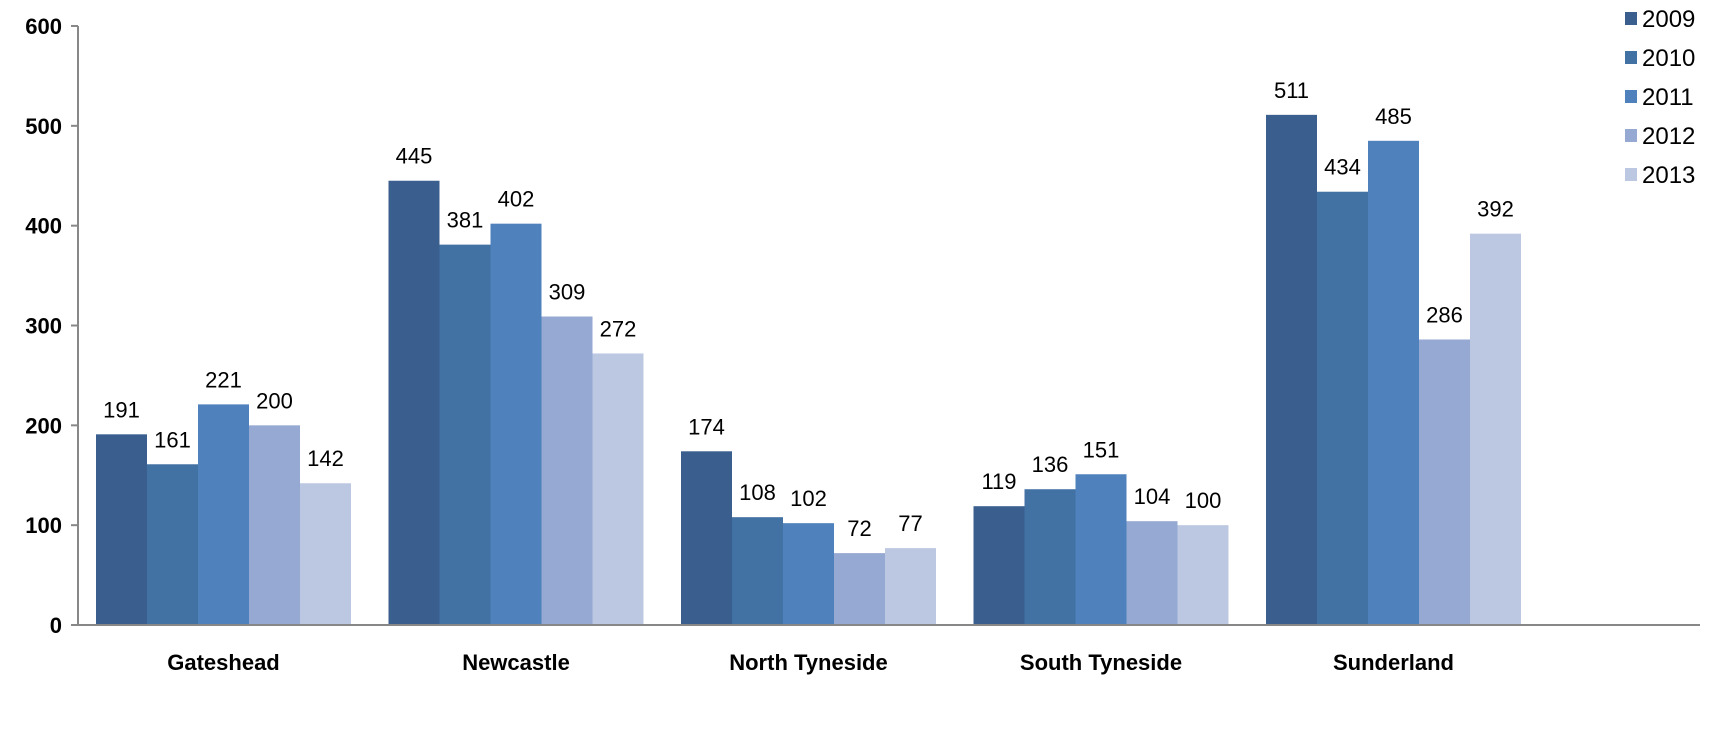  What do you see at coordinates (1495, 209) in the screenshot?
I see `data-label: 392` at bounding box center [1495, 209].